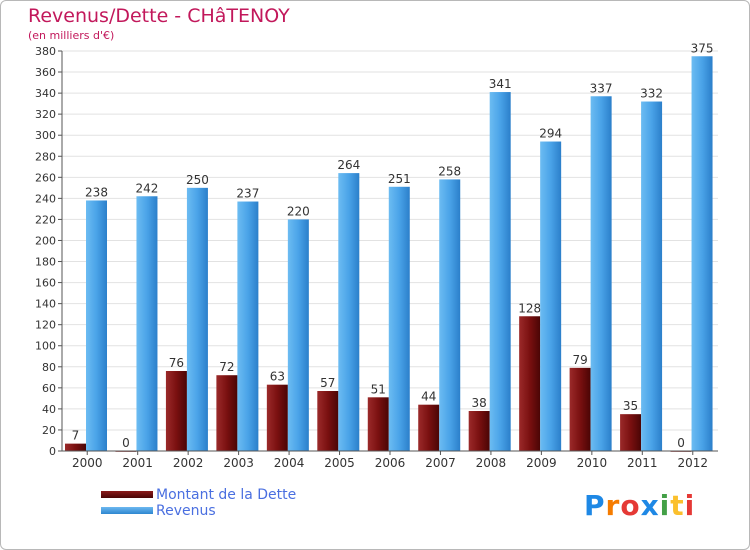 This screenshot has width=750, height=550. What do you see at coordinates (137, 463) in the screenshot?
I see `x-tick-label: 2001` at bounding box center [137, 463].